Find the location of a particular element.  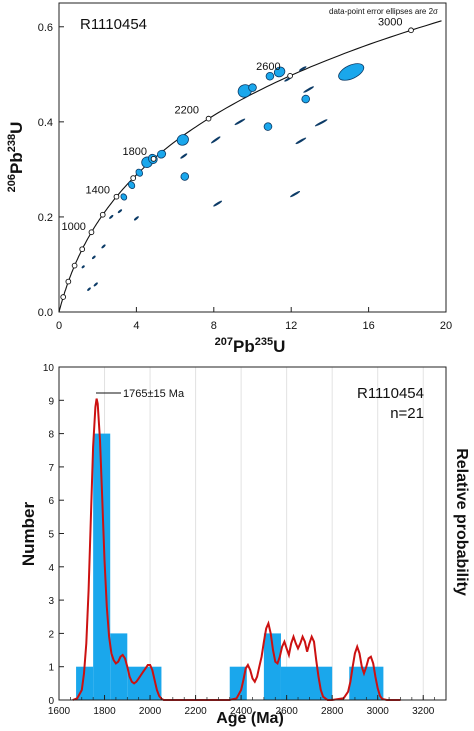

concordia-age-label: 1800 is located at coordinates (135, 152).